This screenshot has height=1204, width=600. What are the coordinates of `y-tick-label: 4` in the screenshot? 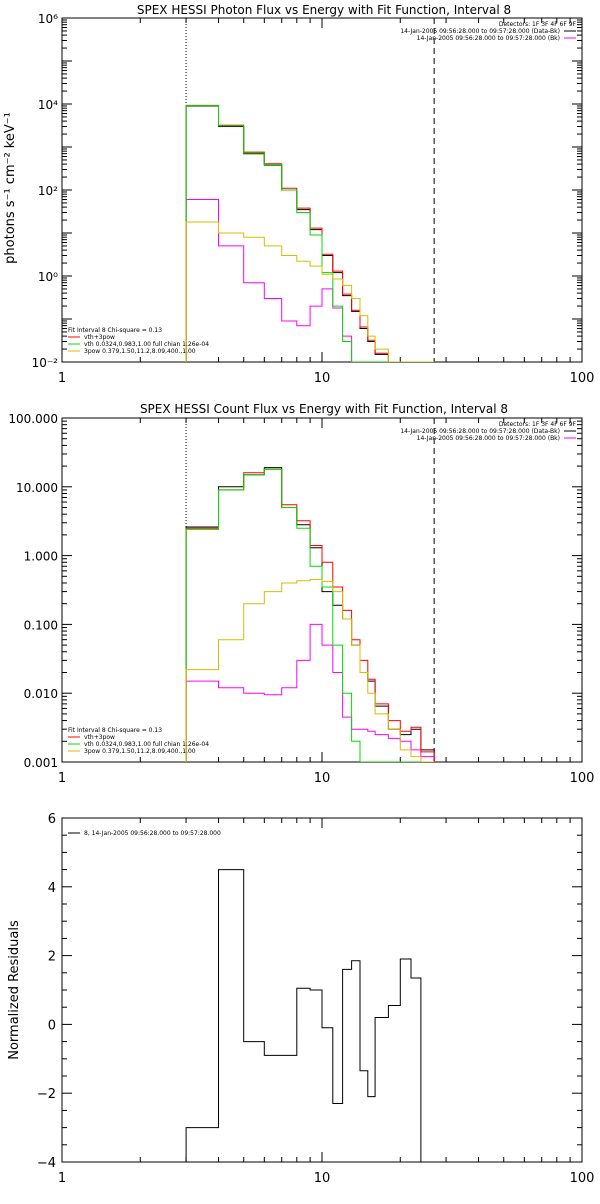 It's located at (52, 888).